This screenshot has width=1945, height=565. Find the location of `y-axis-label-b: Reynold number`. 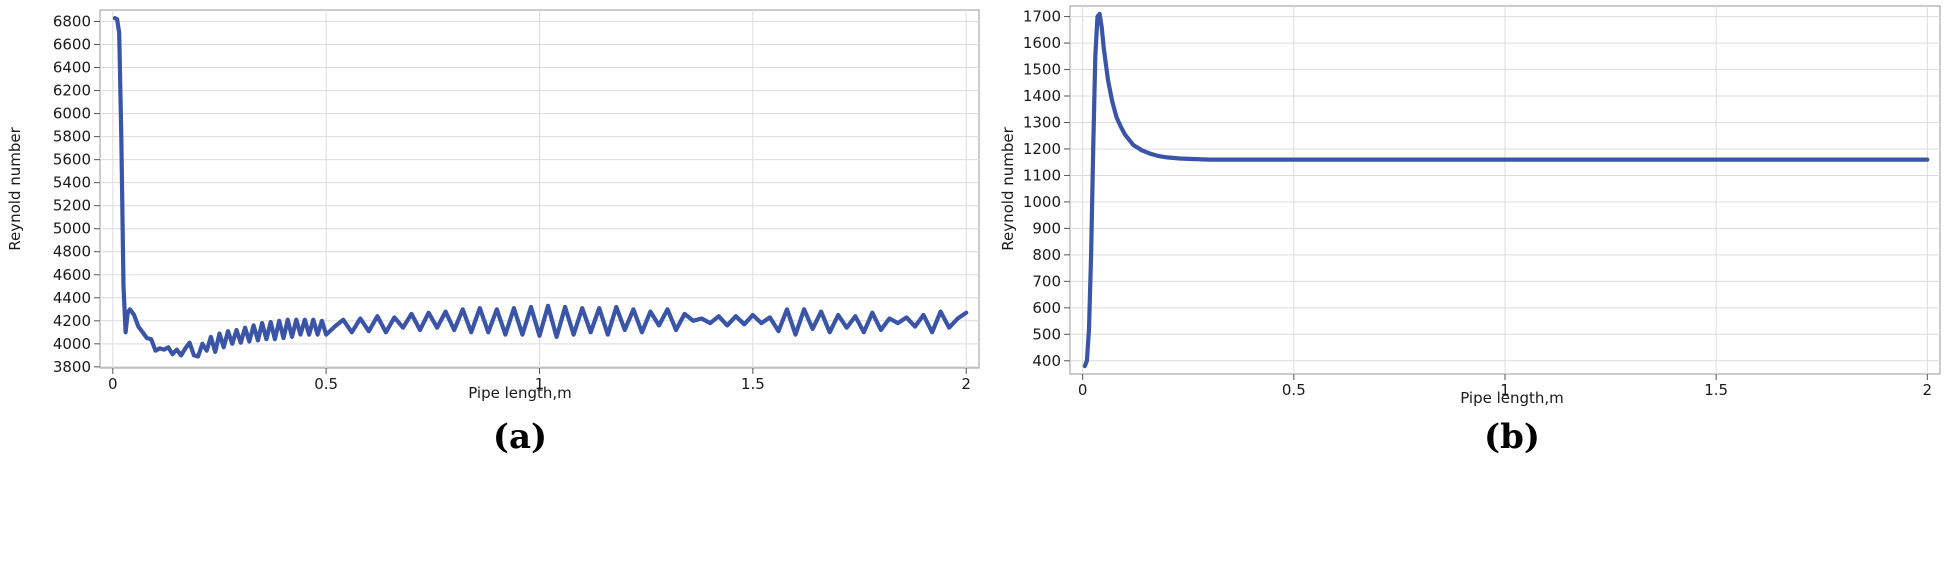

y-axis-label-b: Reynold number is located at coordinates (1008, 188).